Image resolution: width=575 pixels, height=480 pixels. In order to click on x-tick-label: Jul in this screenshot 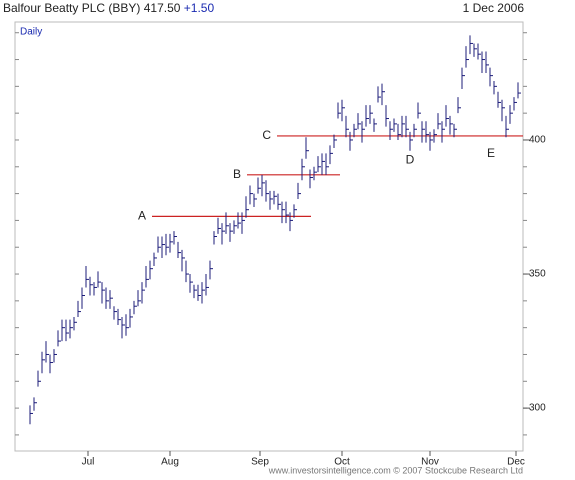, I will do `click(88, 462)`.